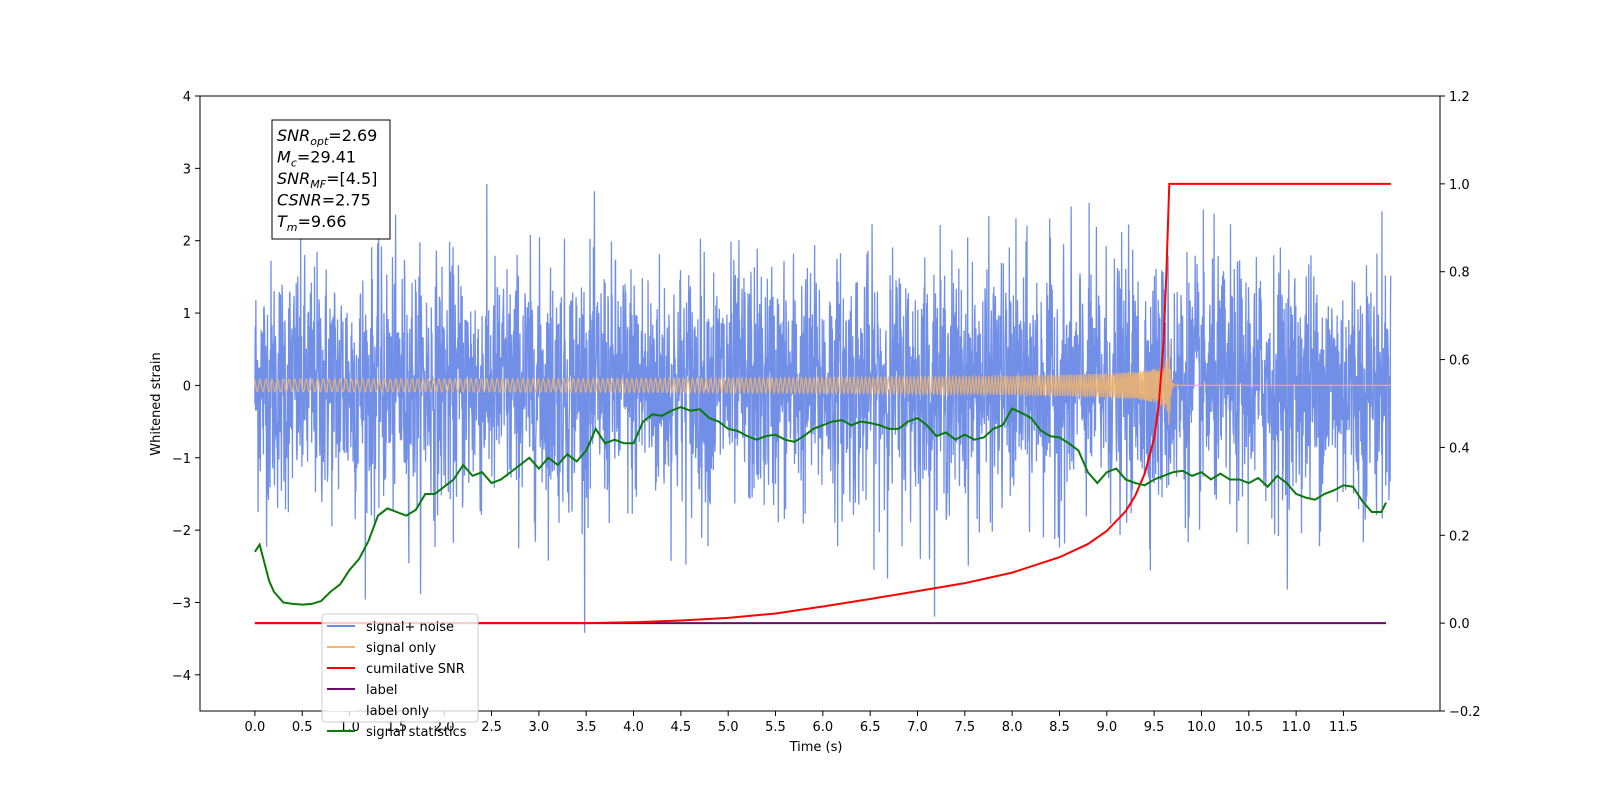 The image size is (1600, 800). Describe the element at coordinates (181, 603) in the screenshot. I see `y-tick-label: −3` at that location.